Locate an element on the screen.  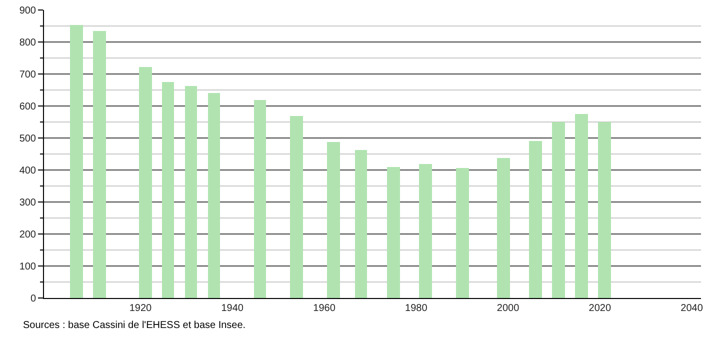
x-tick-label: 1920 is located at coordinates (140, 308).